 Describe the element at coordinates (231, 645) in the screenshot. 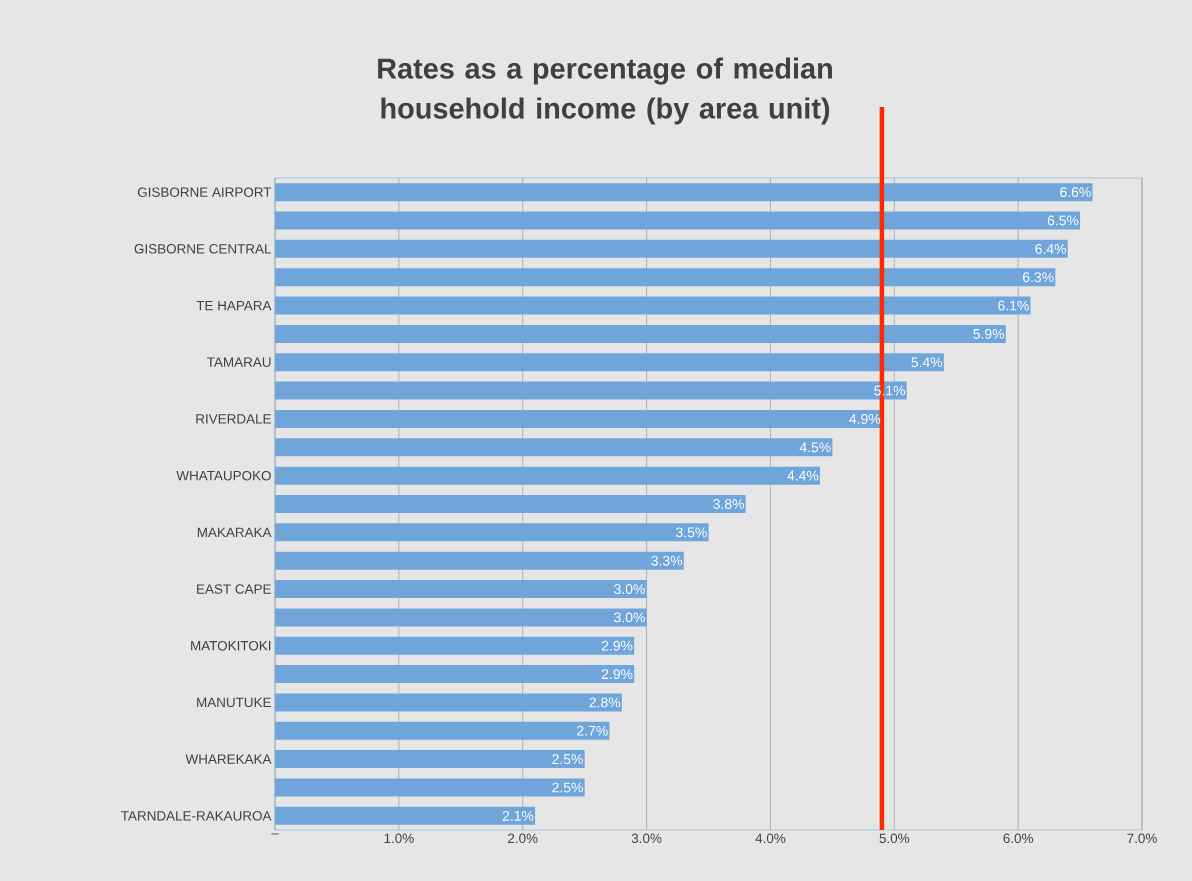

I see `y-tick-label: MATOKITOKI` at that location.